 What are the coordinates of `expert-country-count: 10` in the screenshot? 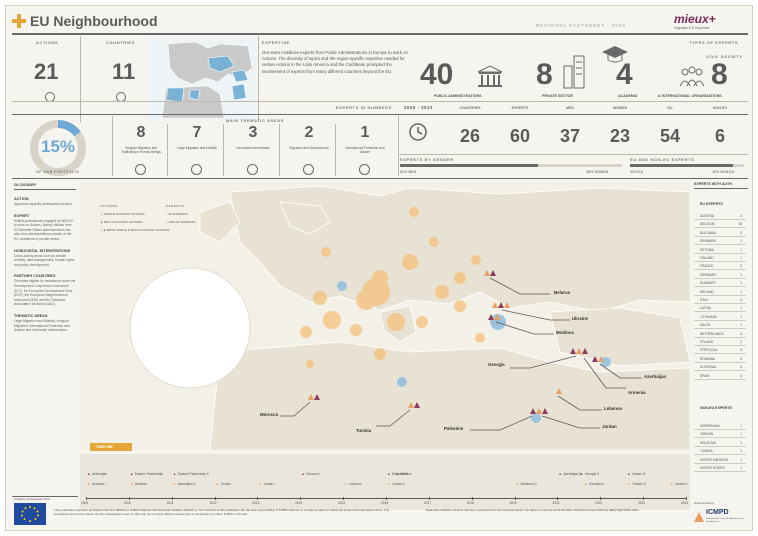 It's located at (740, 224).